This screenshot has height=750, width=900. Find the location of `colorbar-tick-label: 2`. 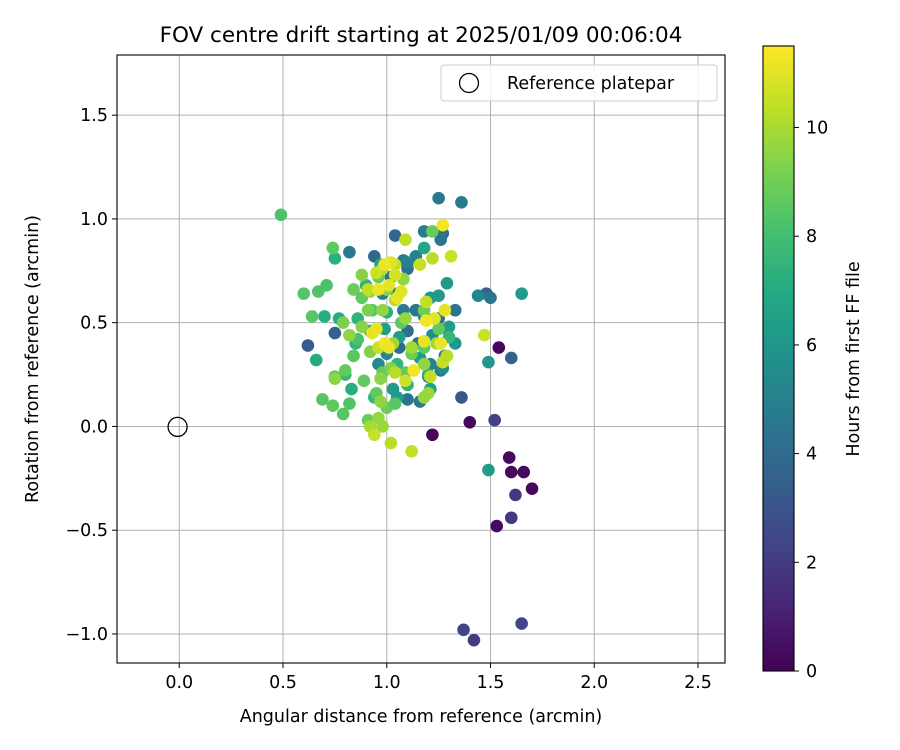

colorbar-tick-label: 2 is located at coordinates (811, 563).